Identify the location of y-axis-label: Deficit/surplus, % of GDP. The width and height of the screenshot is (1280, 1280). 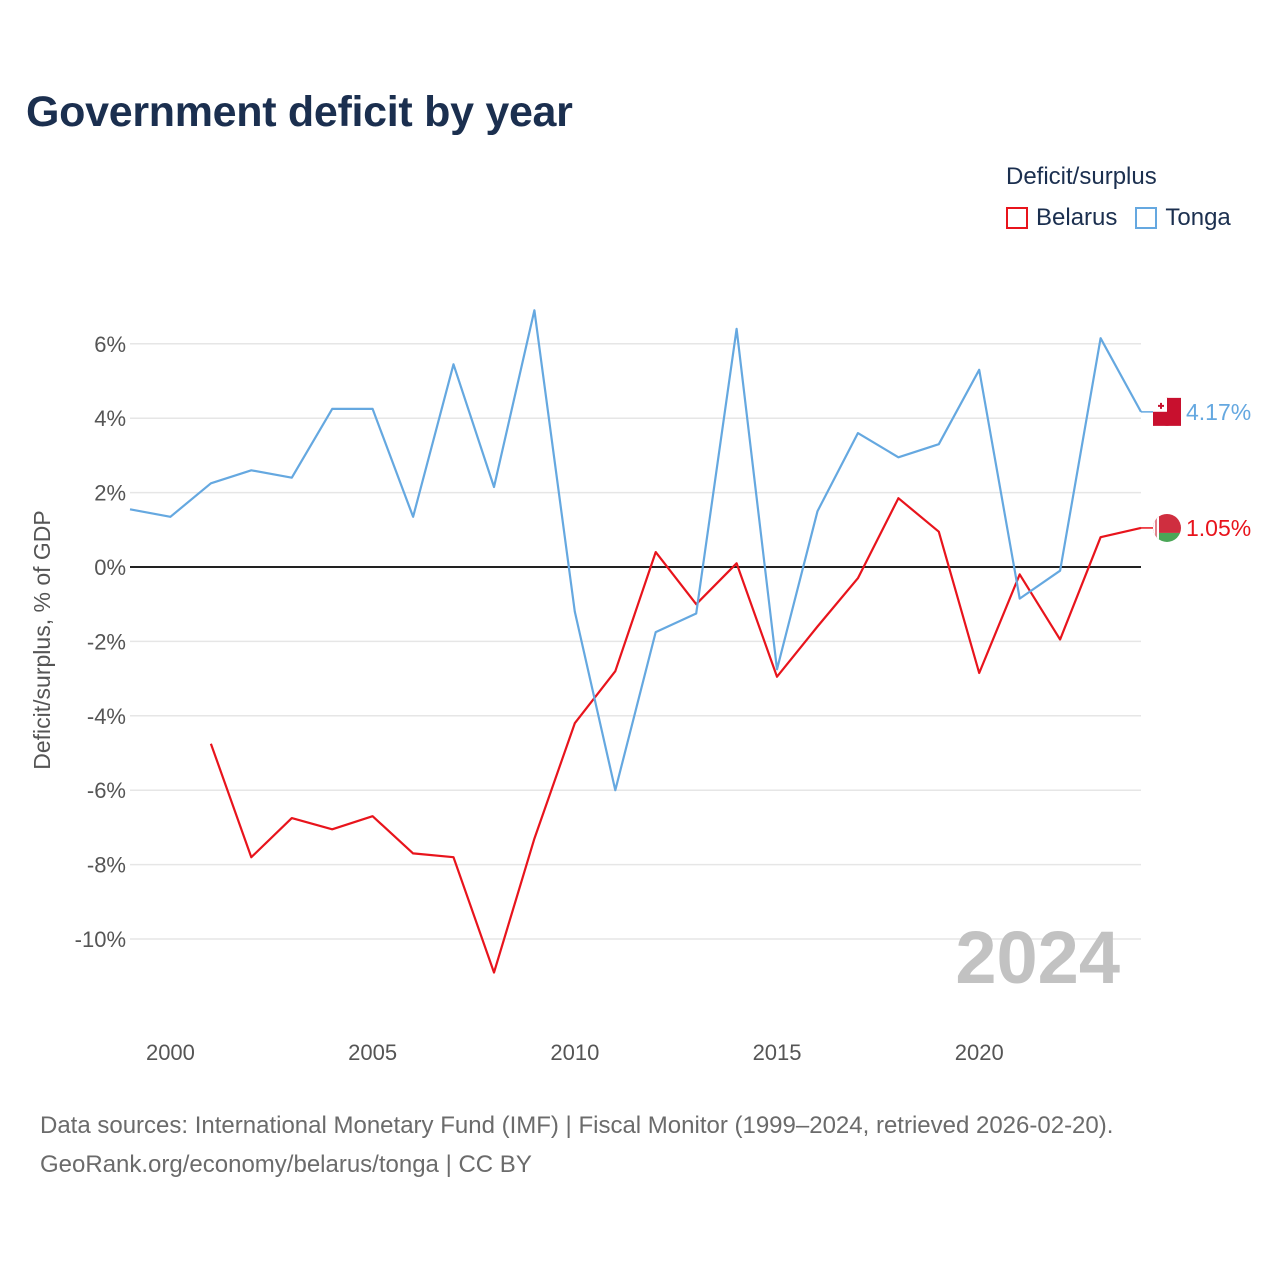
(42, 639).